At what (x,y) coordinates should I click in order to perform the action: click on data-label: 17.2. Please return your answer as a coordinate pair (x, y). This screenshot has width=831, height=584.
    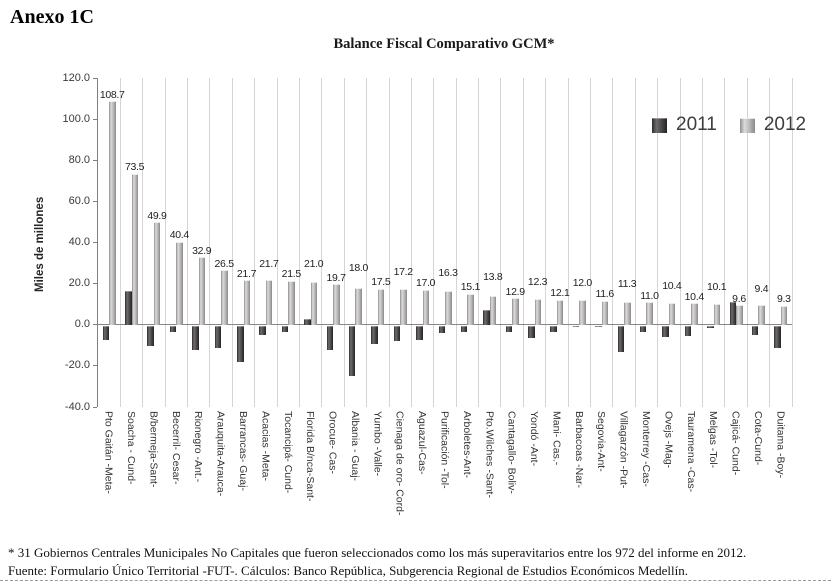
    Looking at the image, I should click on (403, 272).